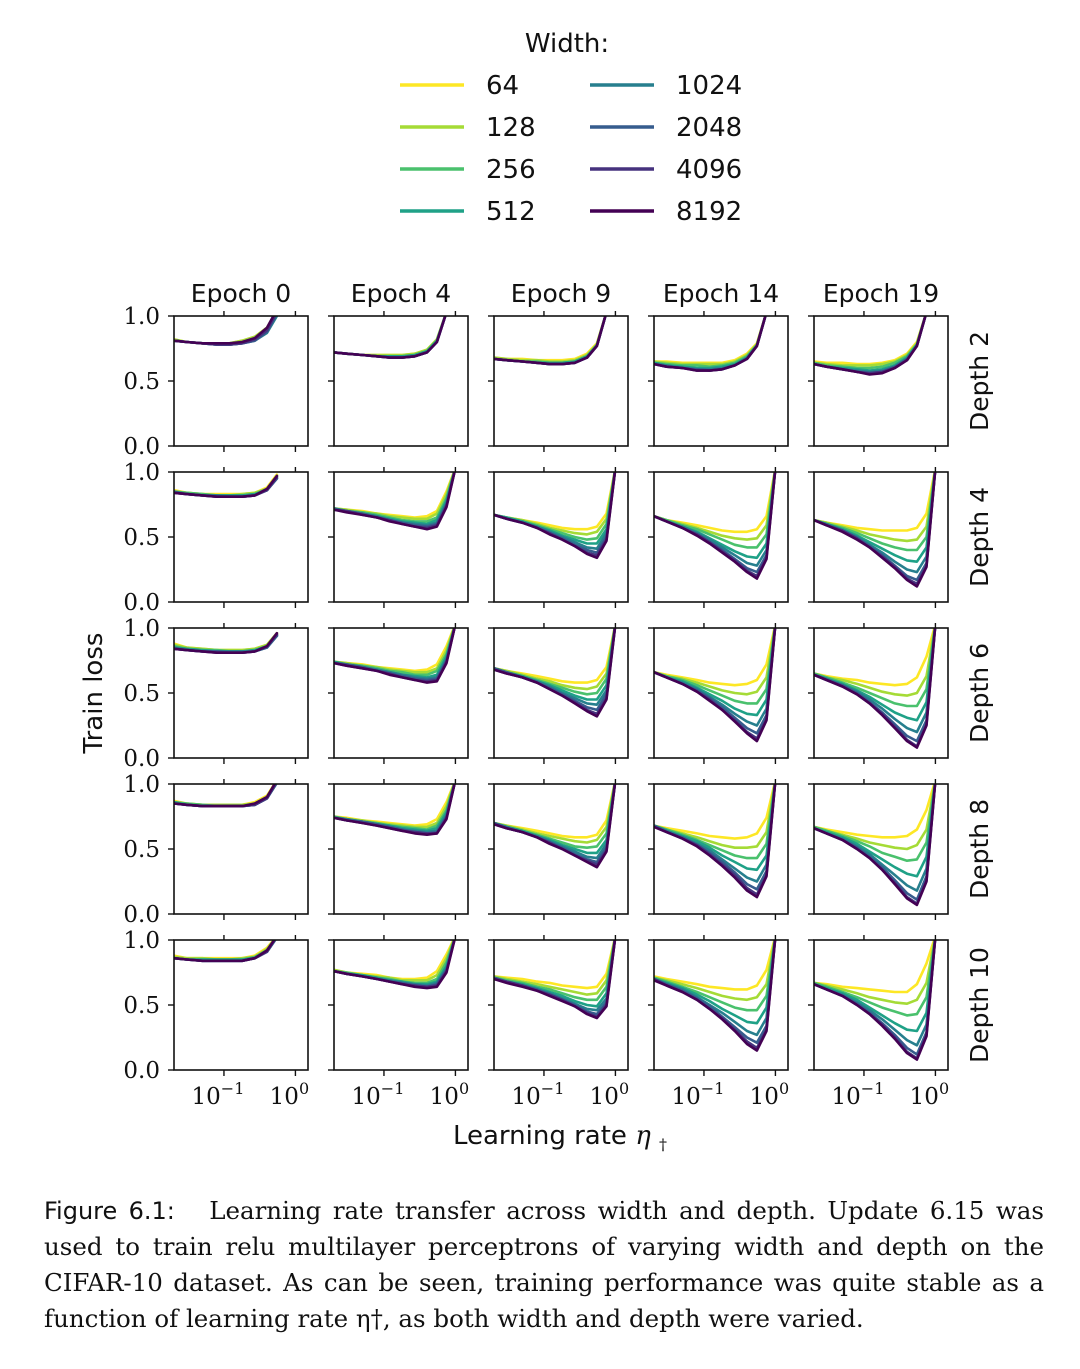 This screenshot has height=1369, width=1080. Describe the element at coordinates (141, 694) in the screenshot. I see `y-tick-label: 0.5` at that location.